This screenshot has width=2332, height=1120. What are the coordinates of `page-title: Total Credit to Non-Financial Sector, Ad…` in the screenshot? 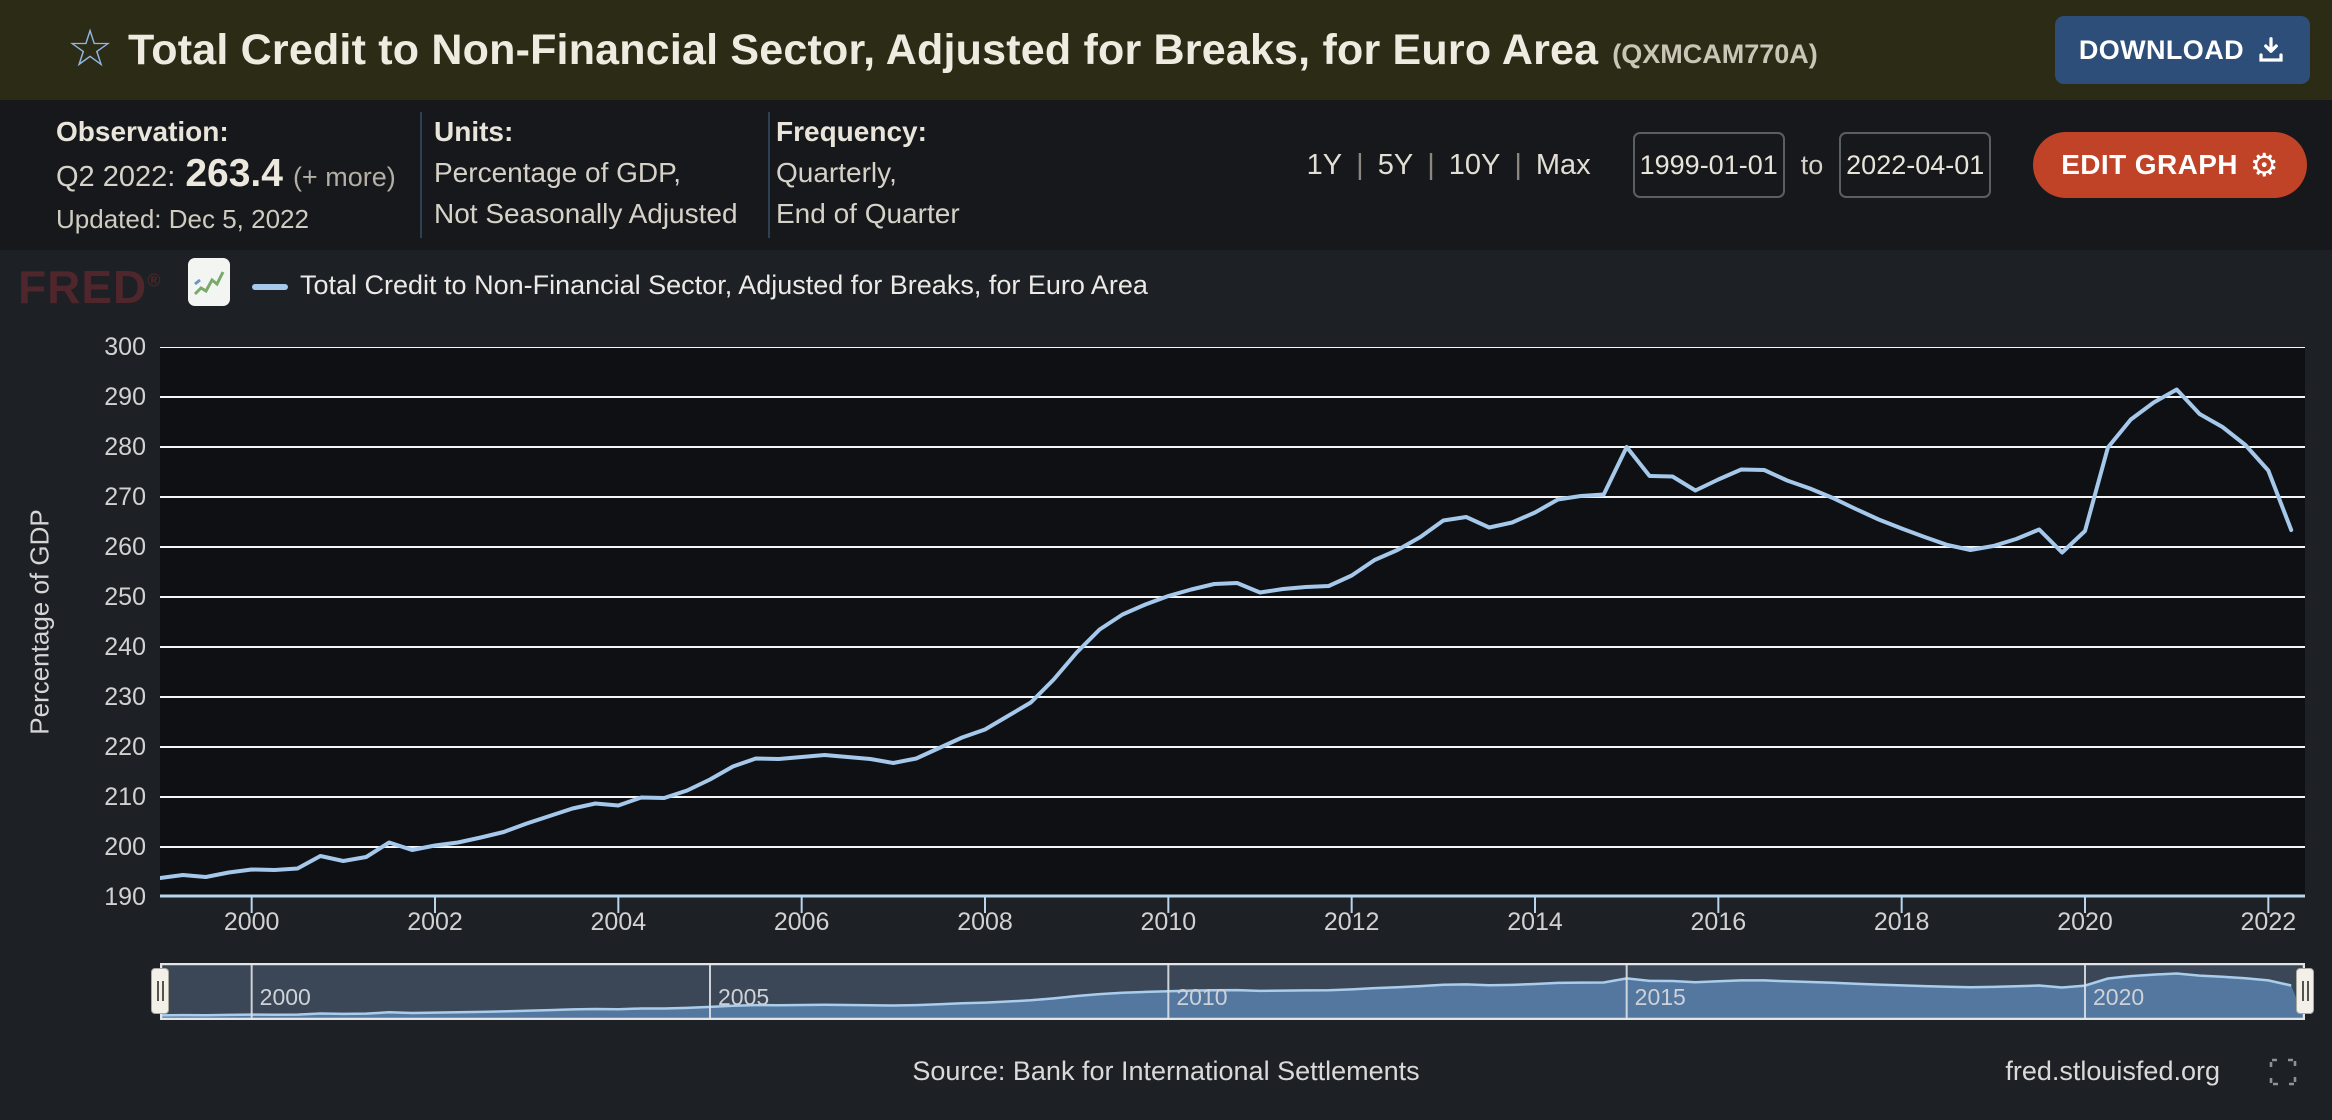 It's located at (863, 49).